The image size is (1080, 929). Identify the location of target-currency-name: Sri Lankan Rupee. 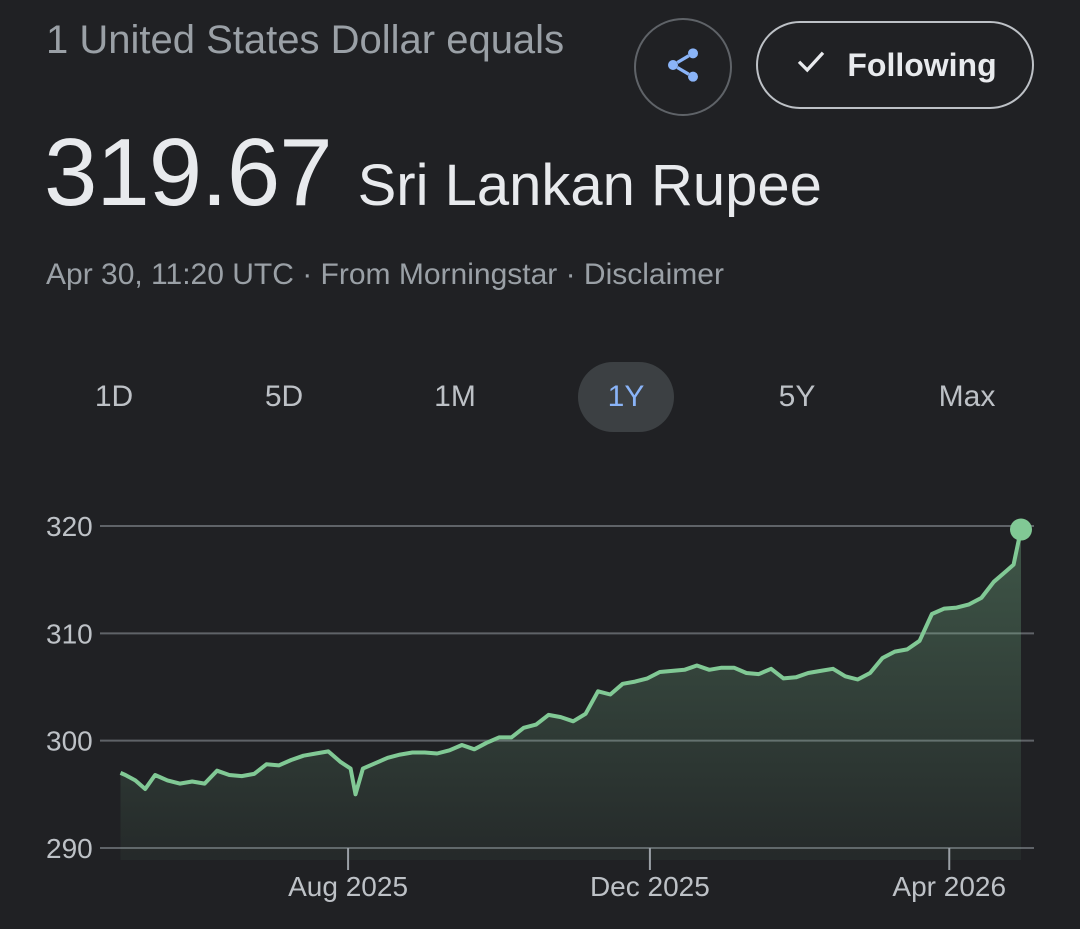
(589, 185).